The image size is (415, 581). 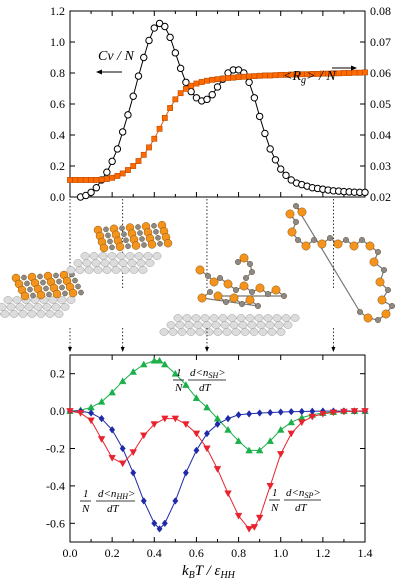 What do you see at coordinates (380, 166) in the screenshot?
I see `right-tick-label: 0.03` at bounding box center [380, 166].